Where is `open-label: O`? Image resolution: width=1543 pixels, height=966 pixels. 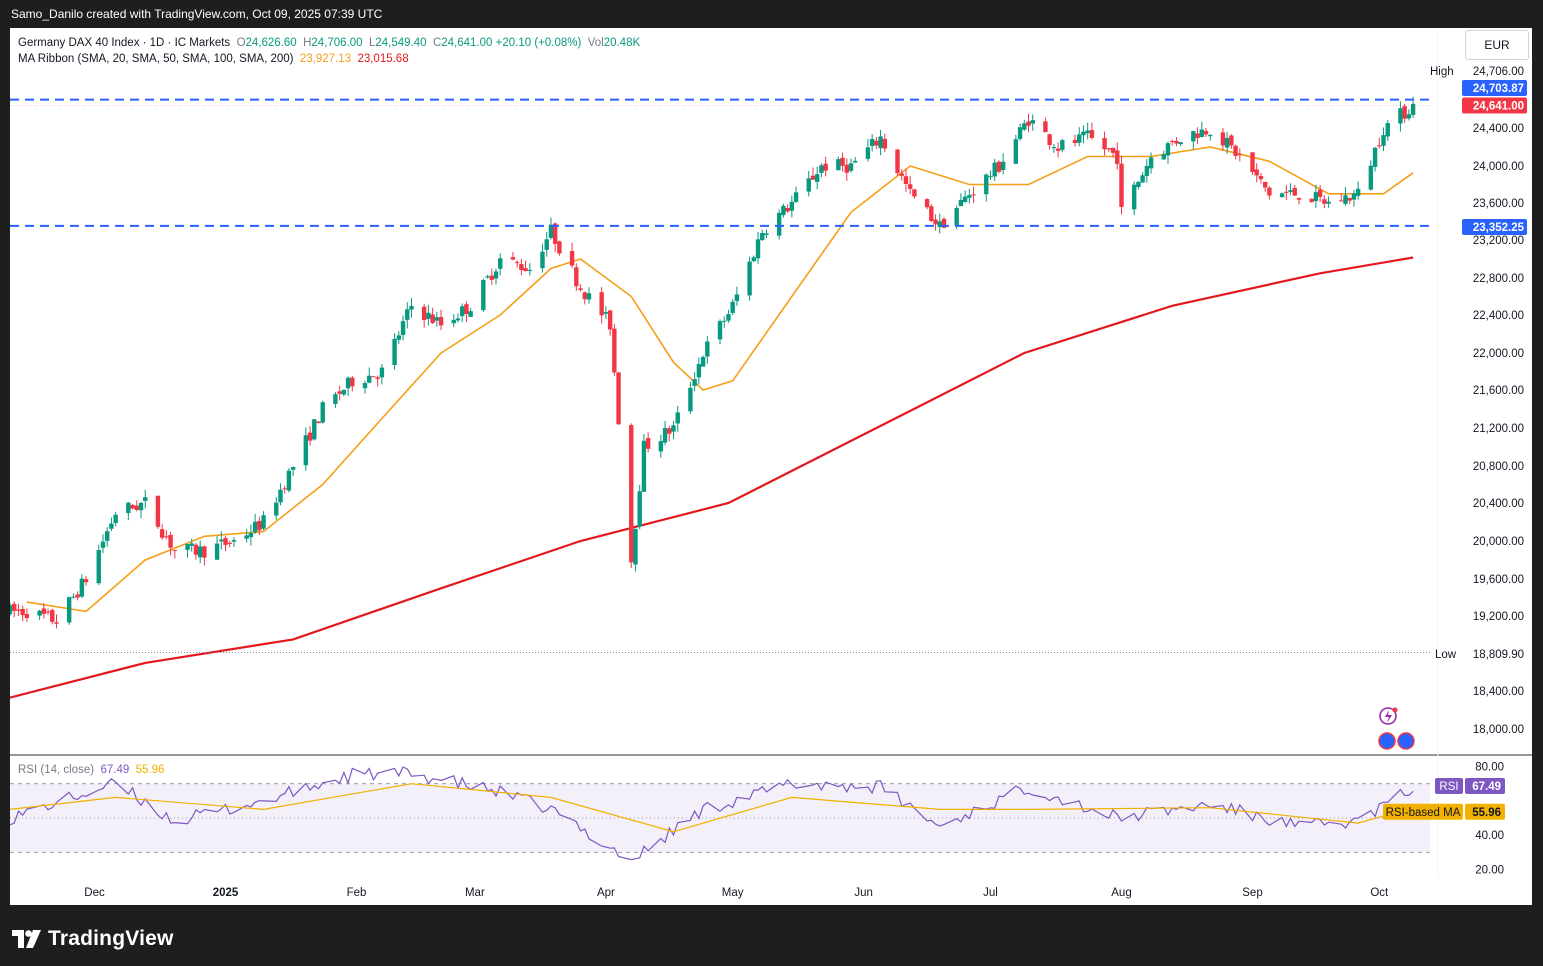 open-label: O is located at coordinates (241, 43).